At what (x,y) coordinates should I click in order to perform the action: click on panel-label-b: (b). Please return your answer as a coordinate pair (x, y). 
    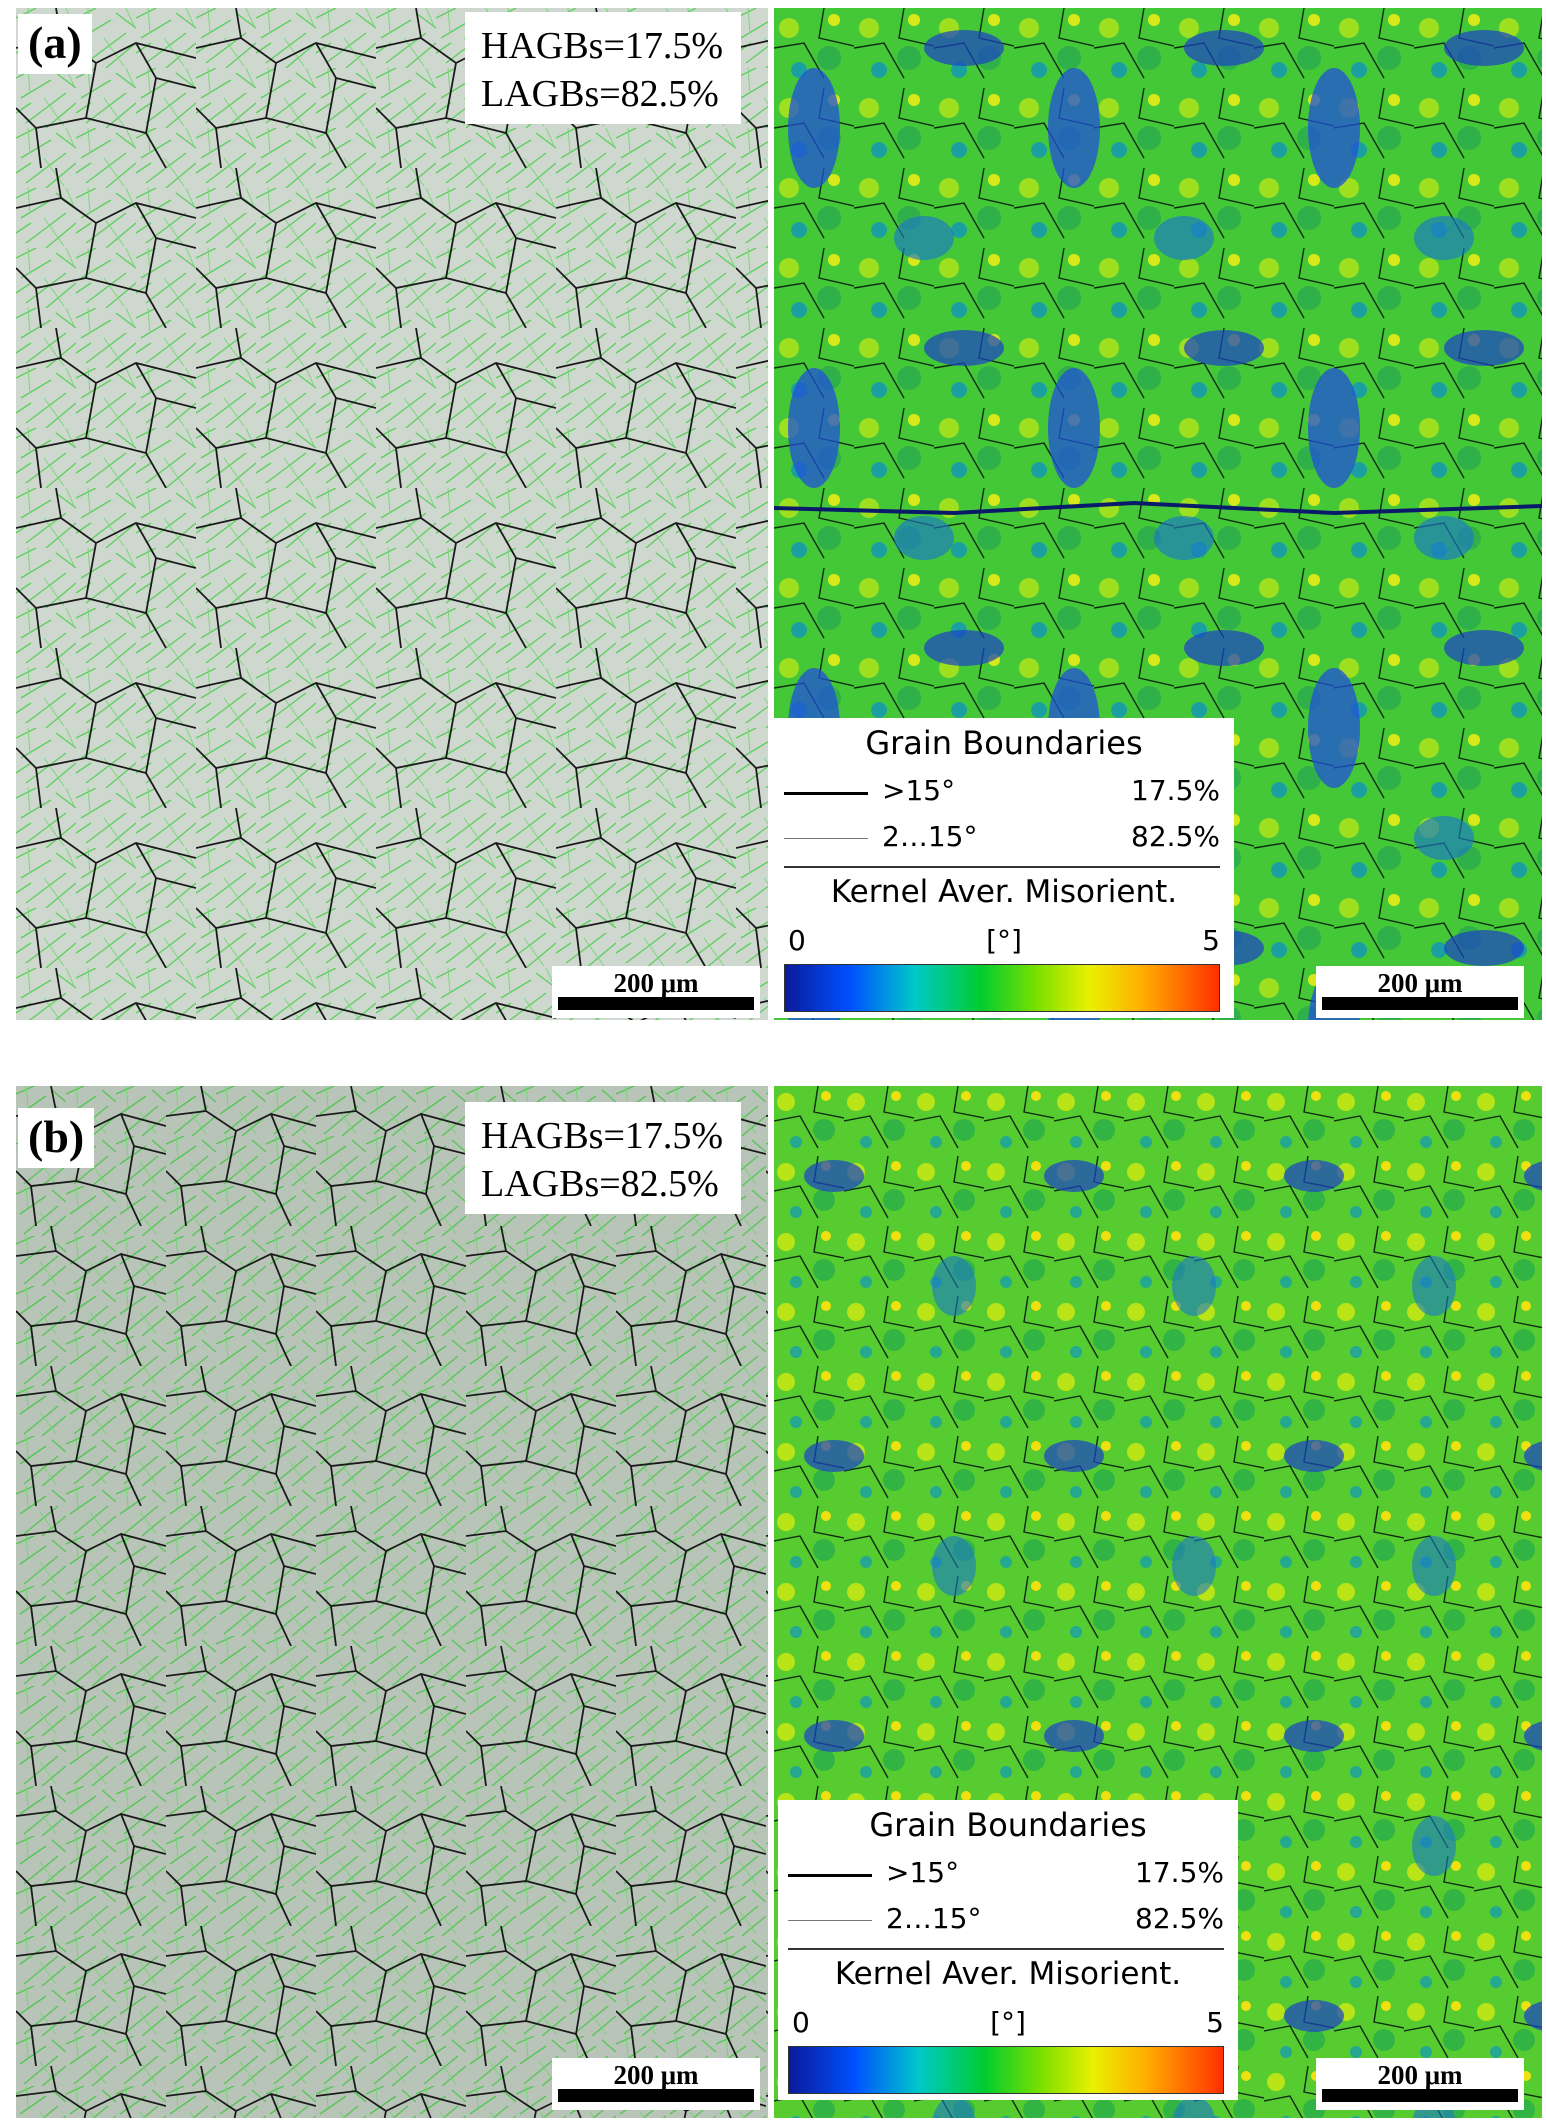
    Looking at the image, I should click on (56, 1138).